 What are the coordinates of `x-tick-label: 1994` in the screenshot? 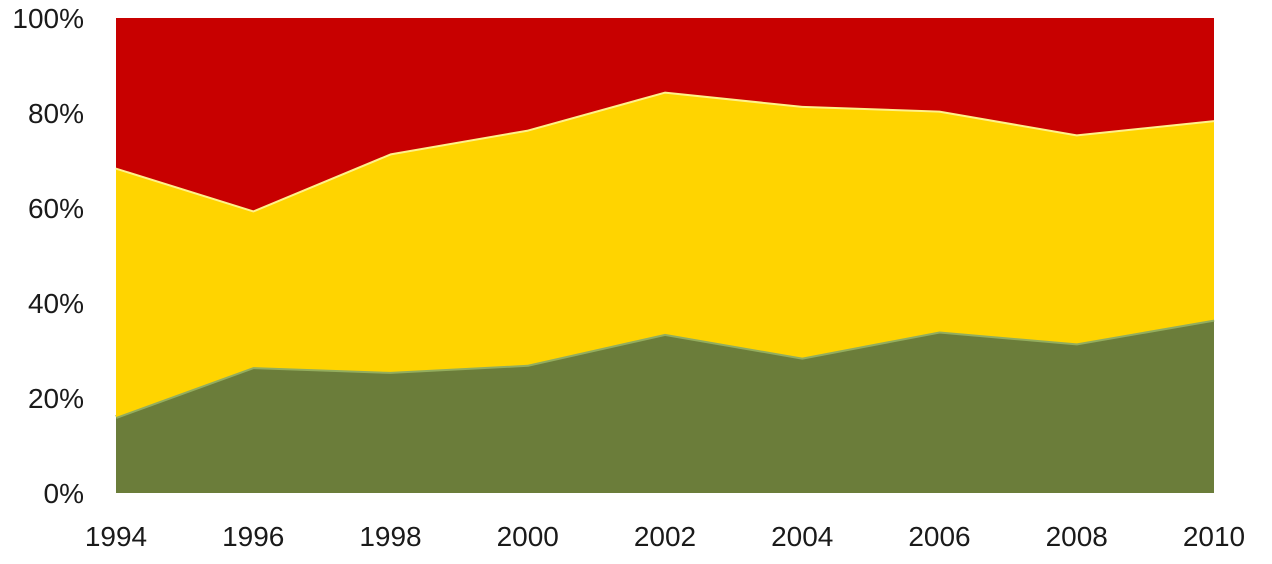 It's located at (116, 536).